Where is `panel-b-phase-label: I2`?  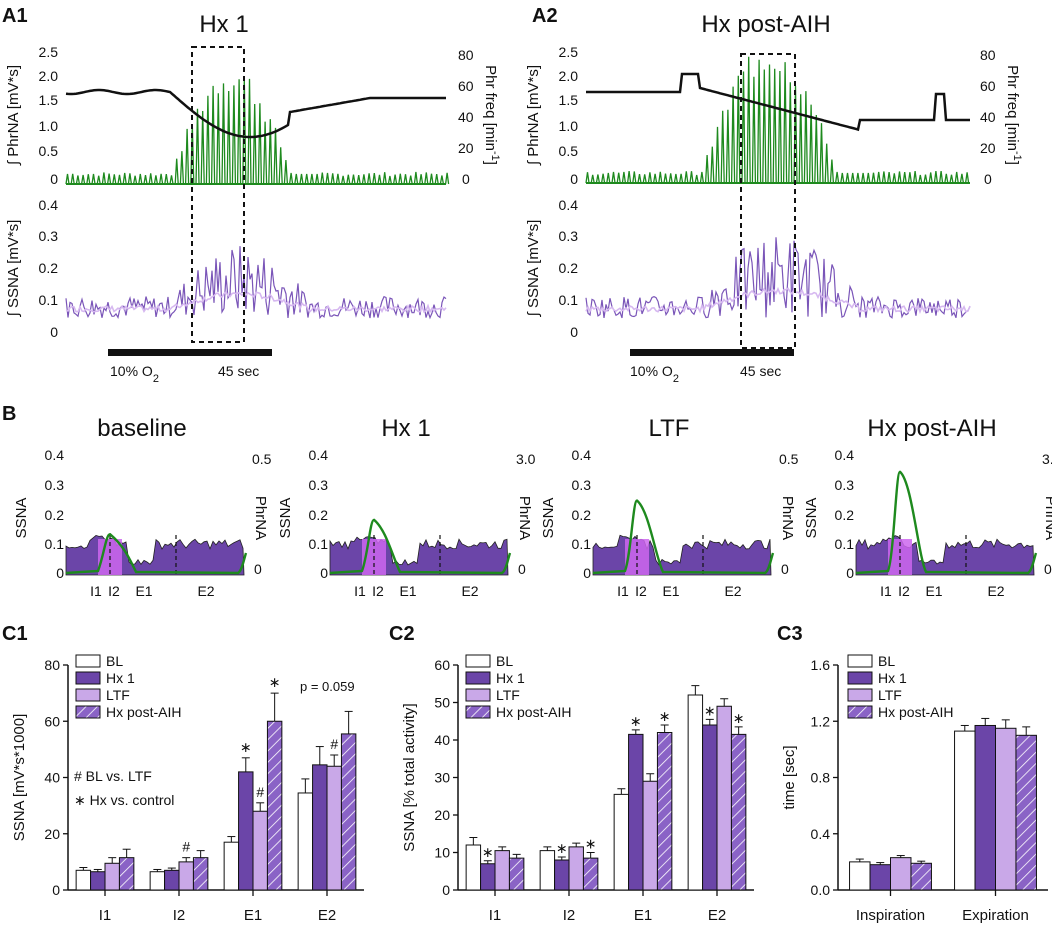
panel-b-phase-label: I2 is located at coordinates (904, 591).